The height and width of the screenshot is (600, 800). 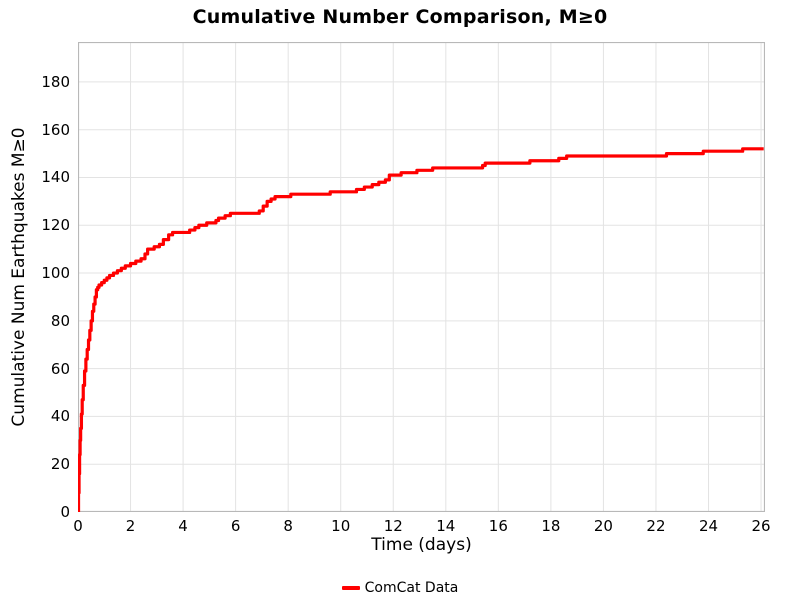 What do you see at coordinates (55, 177) in the screenshot?
I see `y-tick-label: 140` at bounding box center [55, 177].